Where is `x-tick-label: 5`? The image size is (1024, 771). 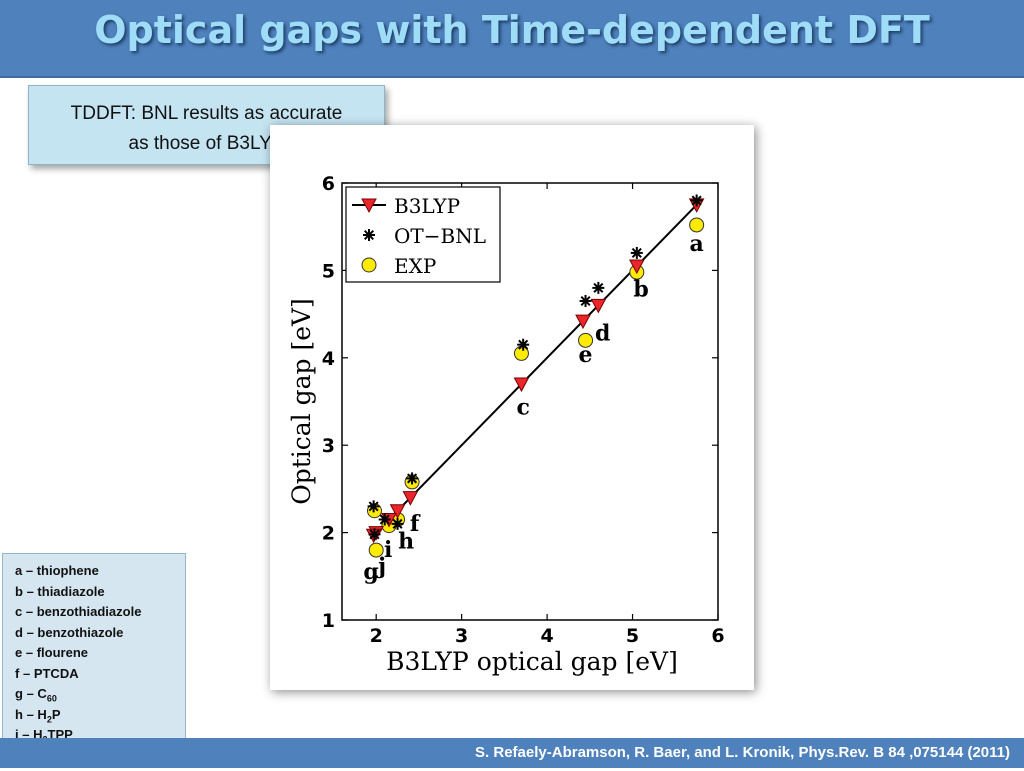
x-tick-label: 5 is located at coordinates (632, 636).